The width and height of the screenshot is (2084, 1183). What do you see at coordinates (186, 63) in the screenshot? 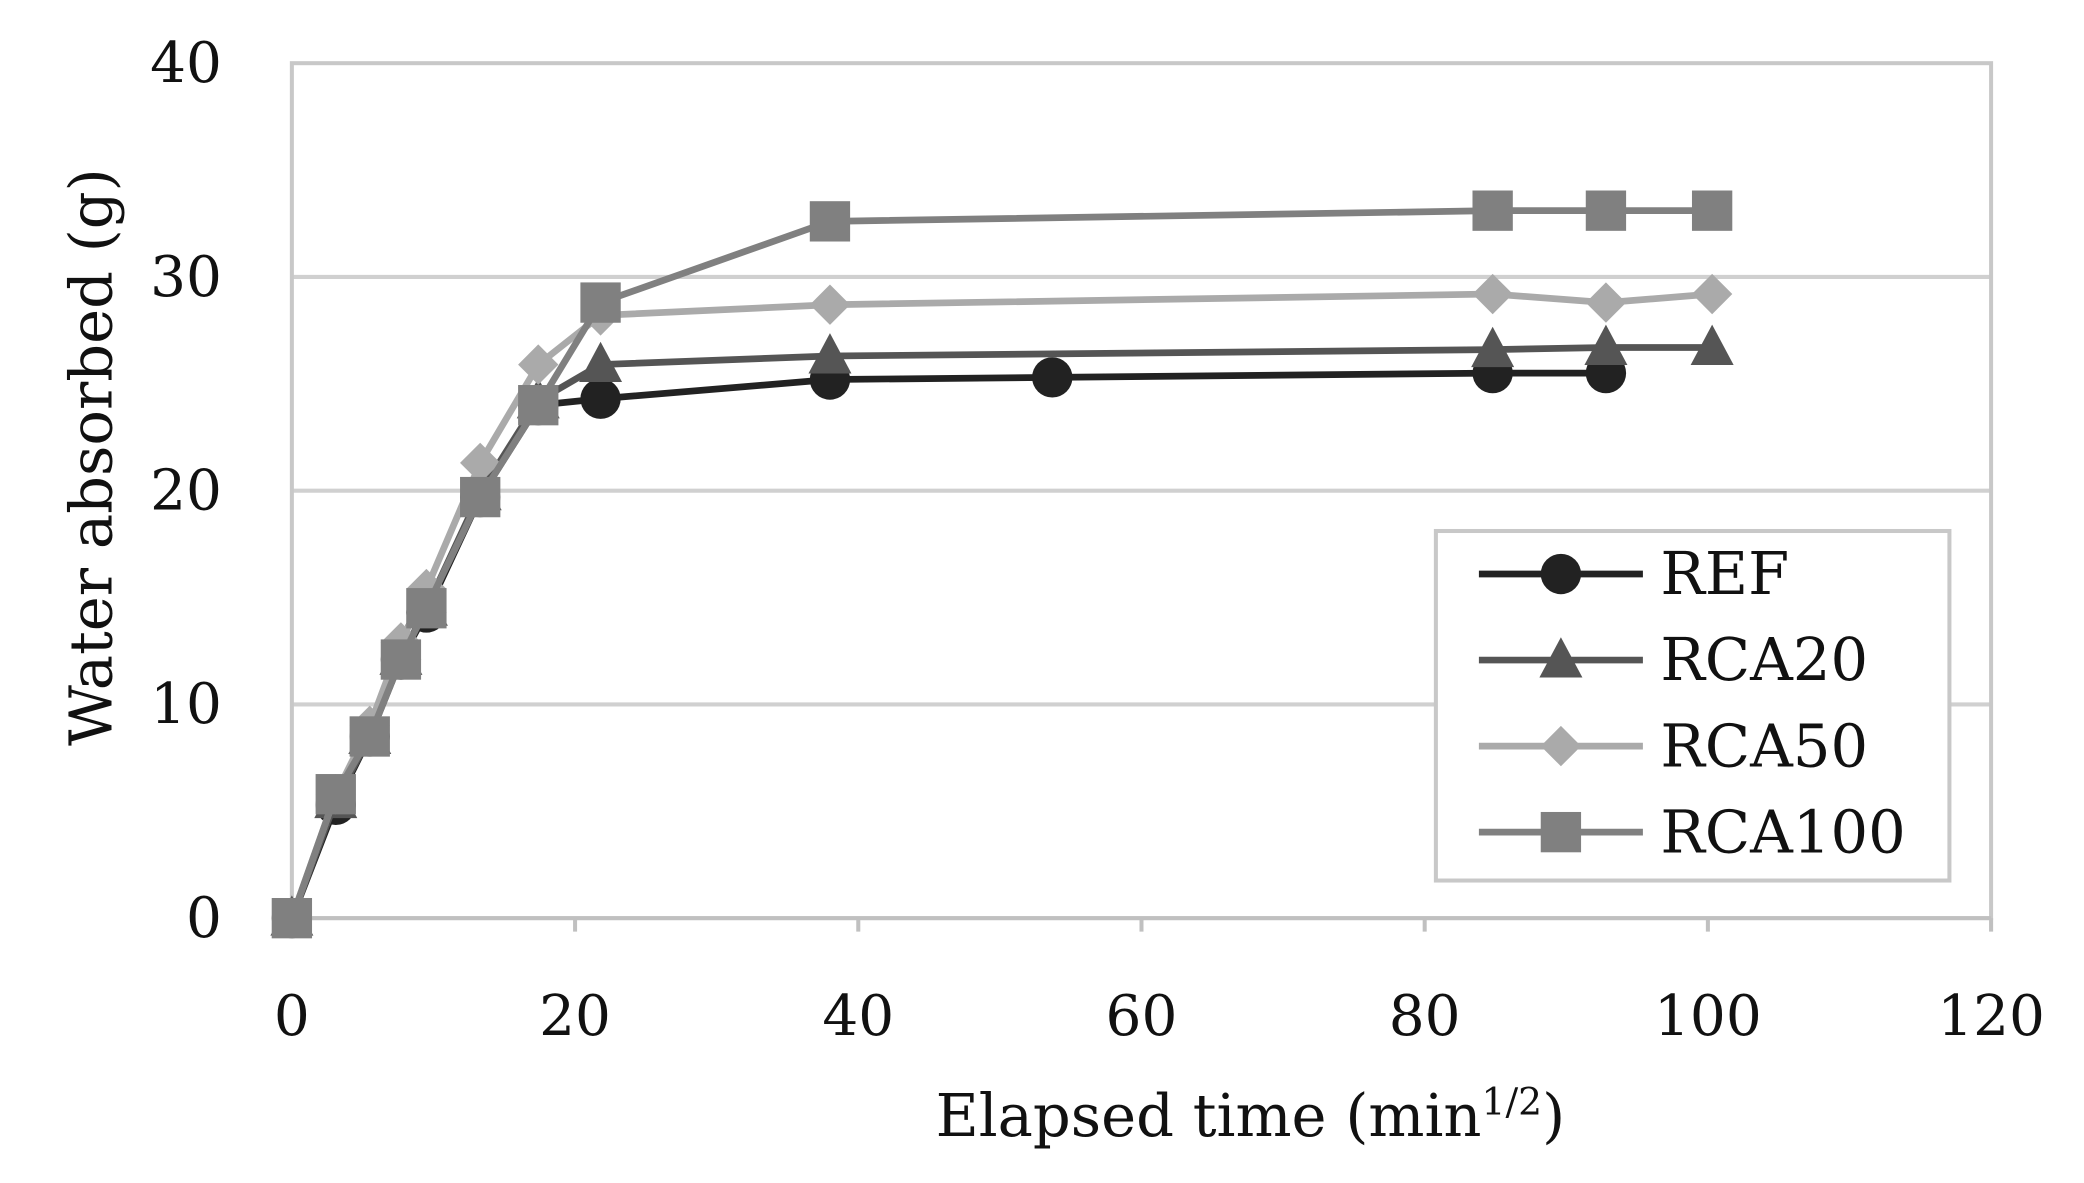
I see `y-tick-label: 40` at bounding box center [186, 63].